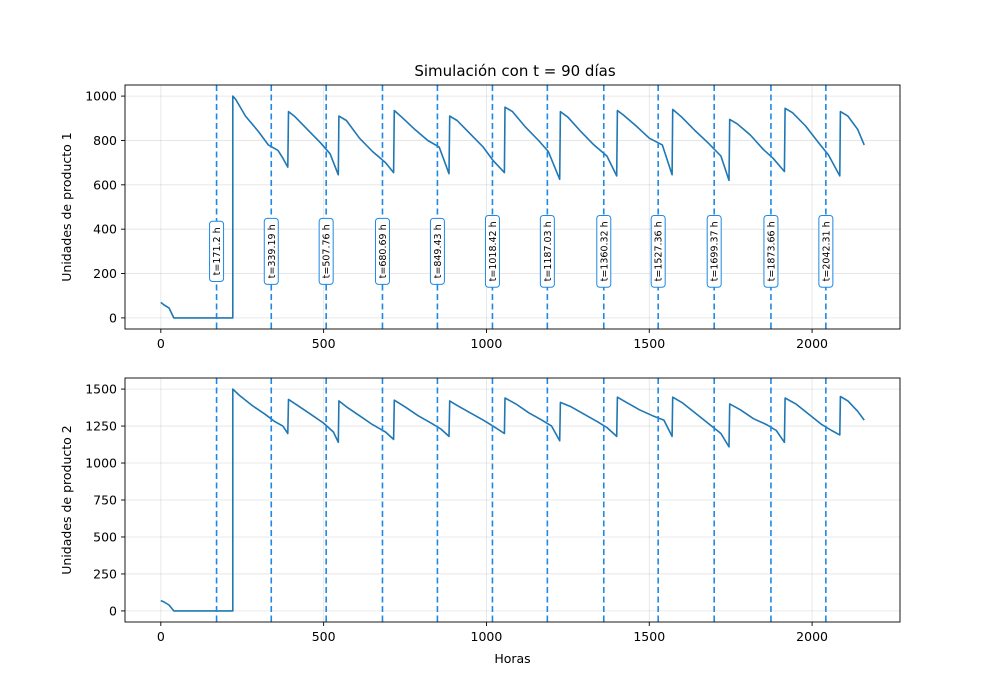  What do you see at coordinates (105, 536) in the screenshot?
I see `y-tick-label: 500` at bounding box center [105, 536].